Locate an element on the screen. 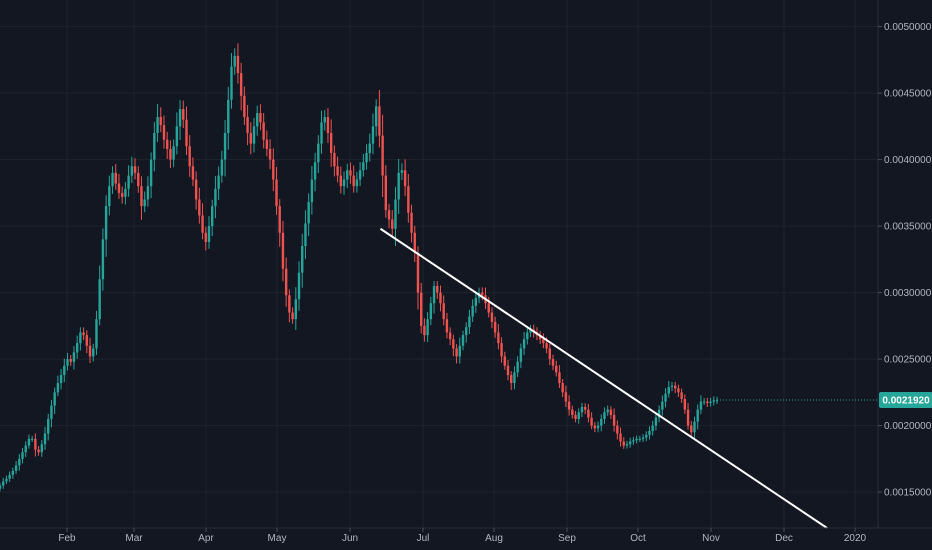 The height and width of the screenshot is (550, 932). y-tick-label: 0.0015000 is located at coordinates (908, 493).